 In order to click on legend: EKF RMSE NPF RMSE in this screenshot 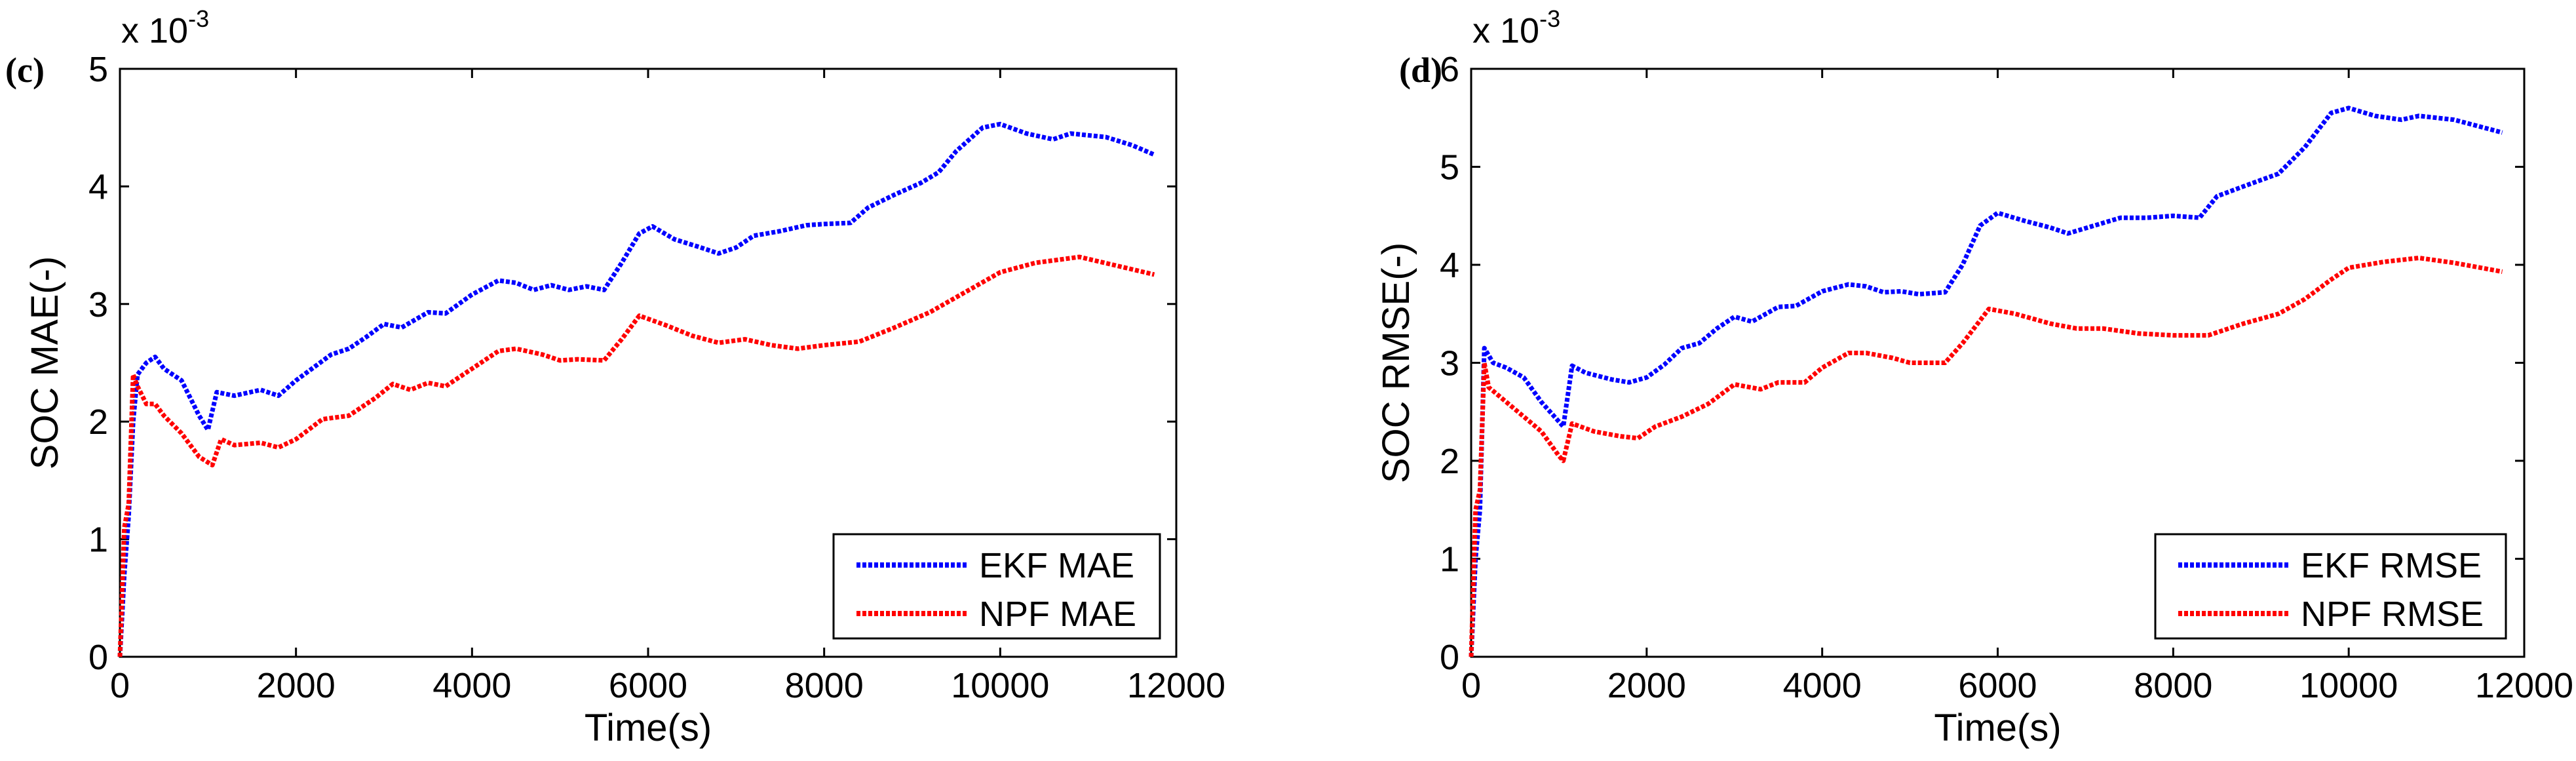, I will do `click(2330, 586)`.